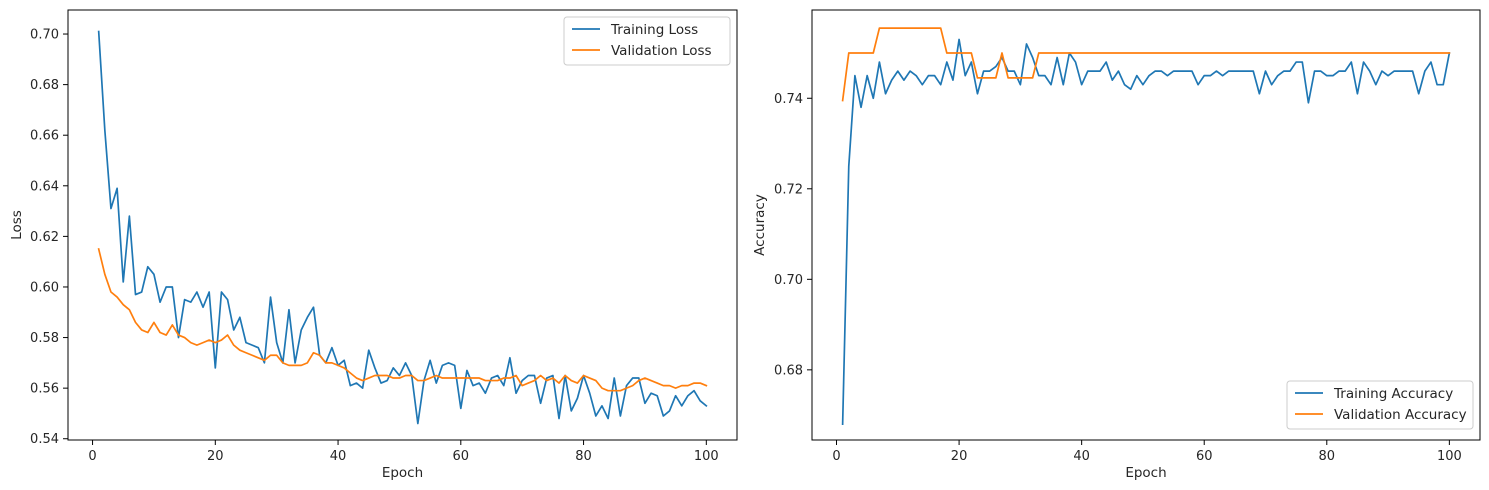  I want to click on legend-entry: Validation Accuracy, so click(1400, 415).